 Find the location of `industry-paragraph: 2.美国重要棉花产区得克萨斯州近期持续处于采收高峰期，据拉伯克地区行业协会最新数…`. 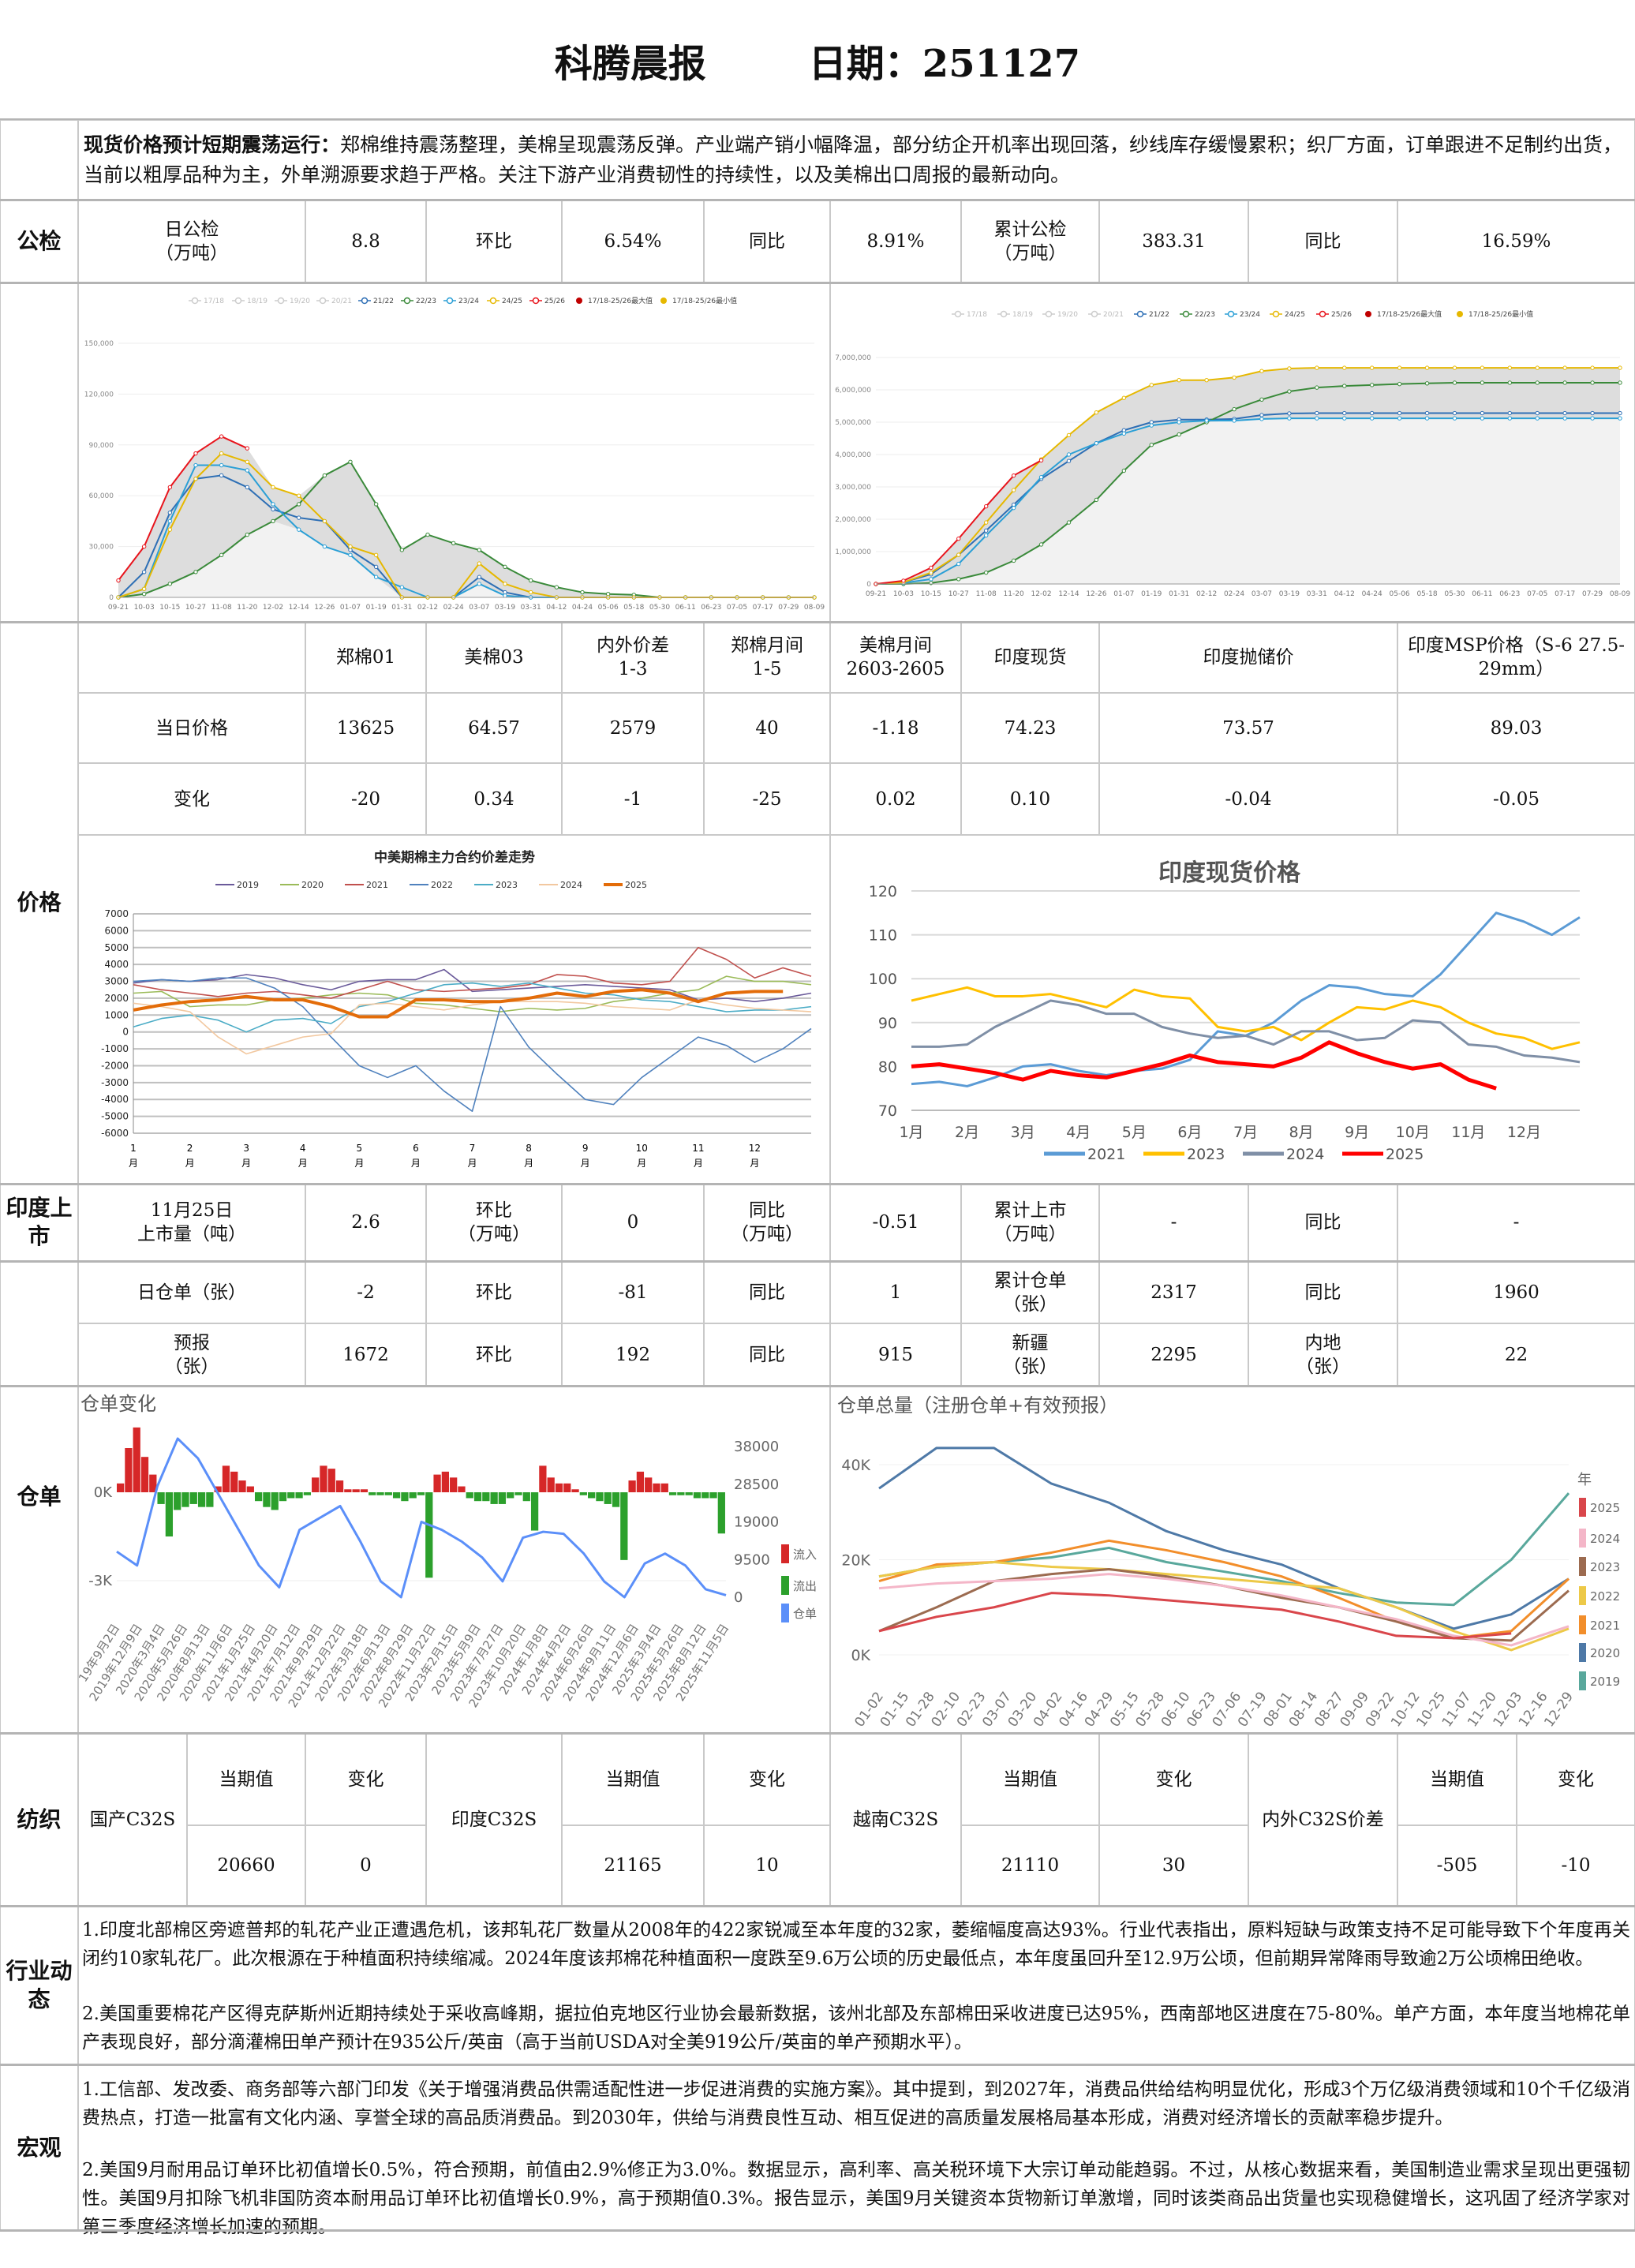

industry-paragraph: 2.美国重要棉花产区得克萨斯州近期持续处于采收高峰期，据拉伯克地区行业协会最新数… is located at coordinates (856, 2028).